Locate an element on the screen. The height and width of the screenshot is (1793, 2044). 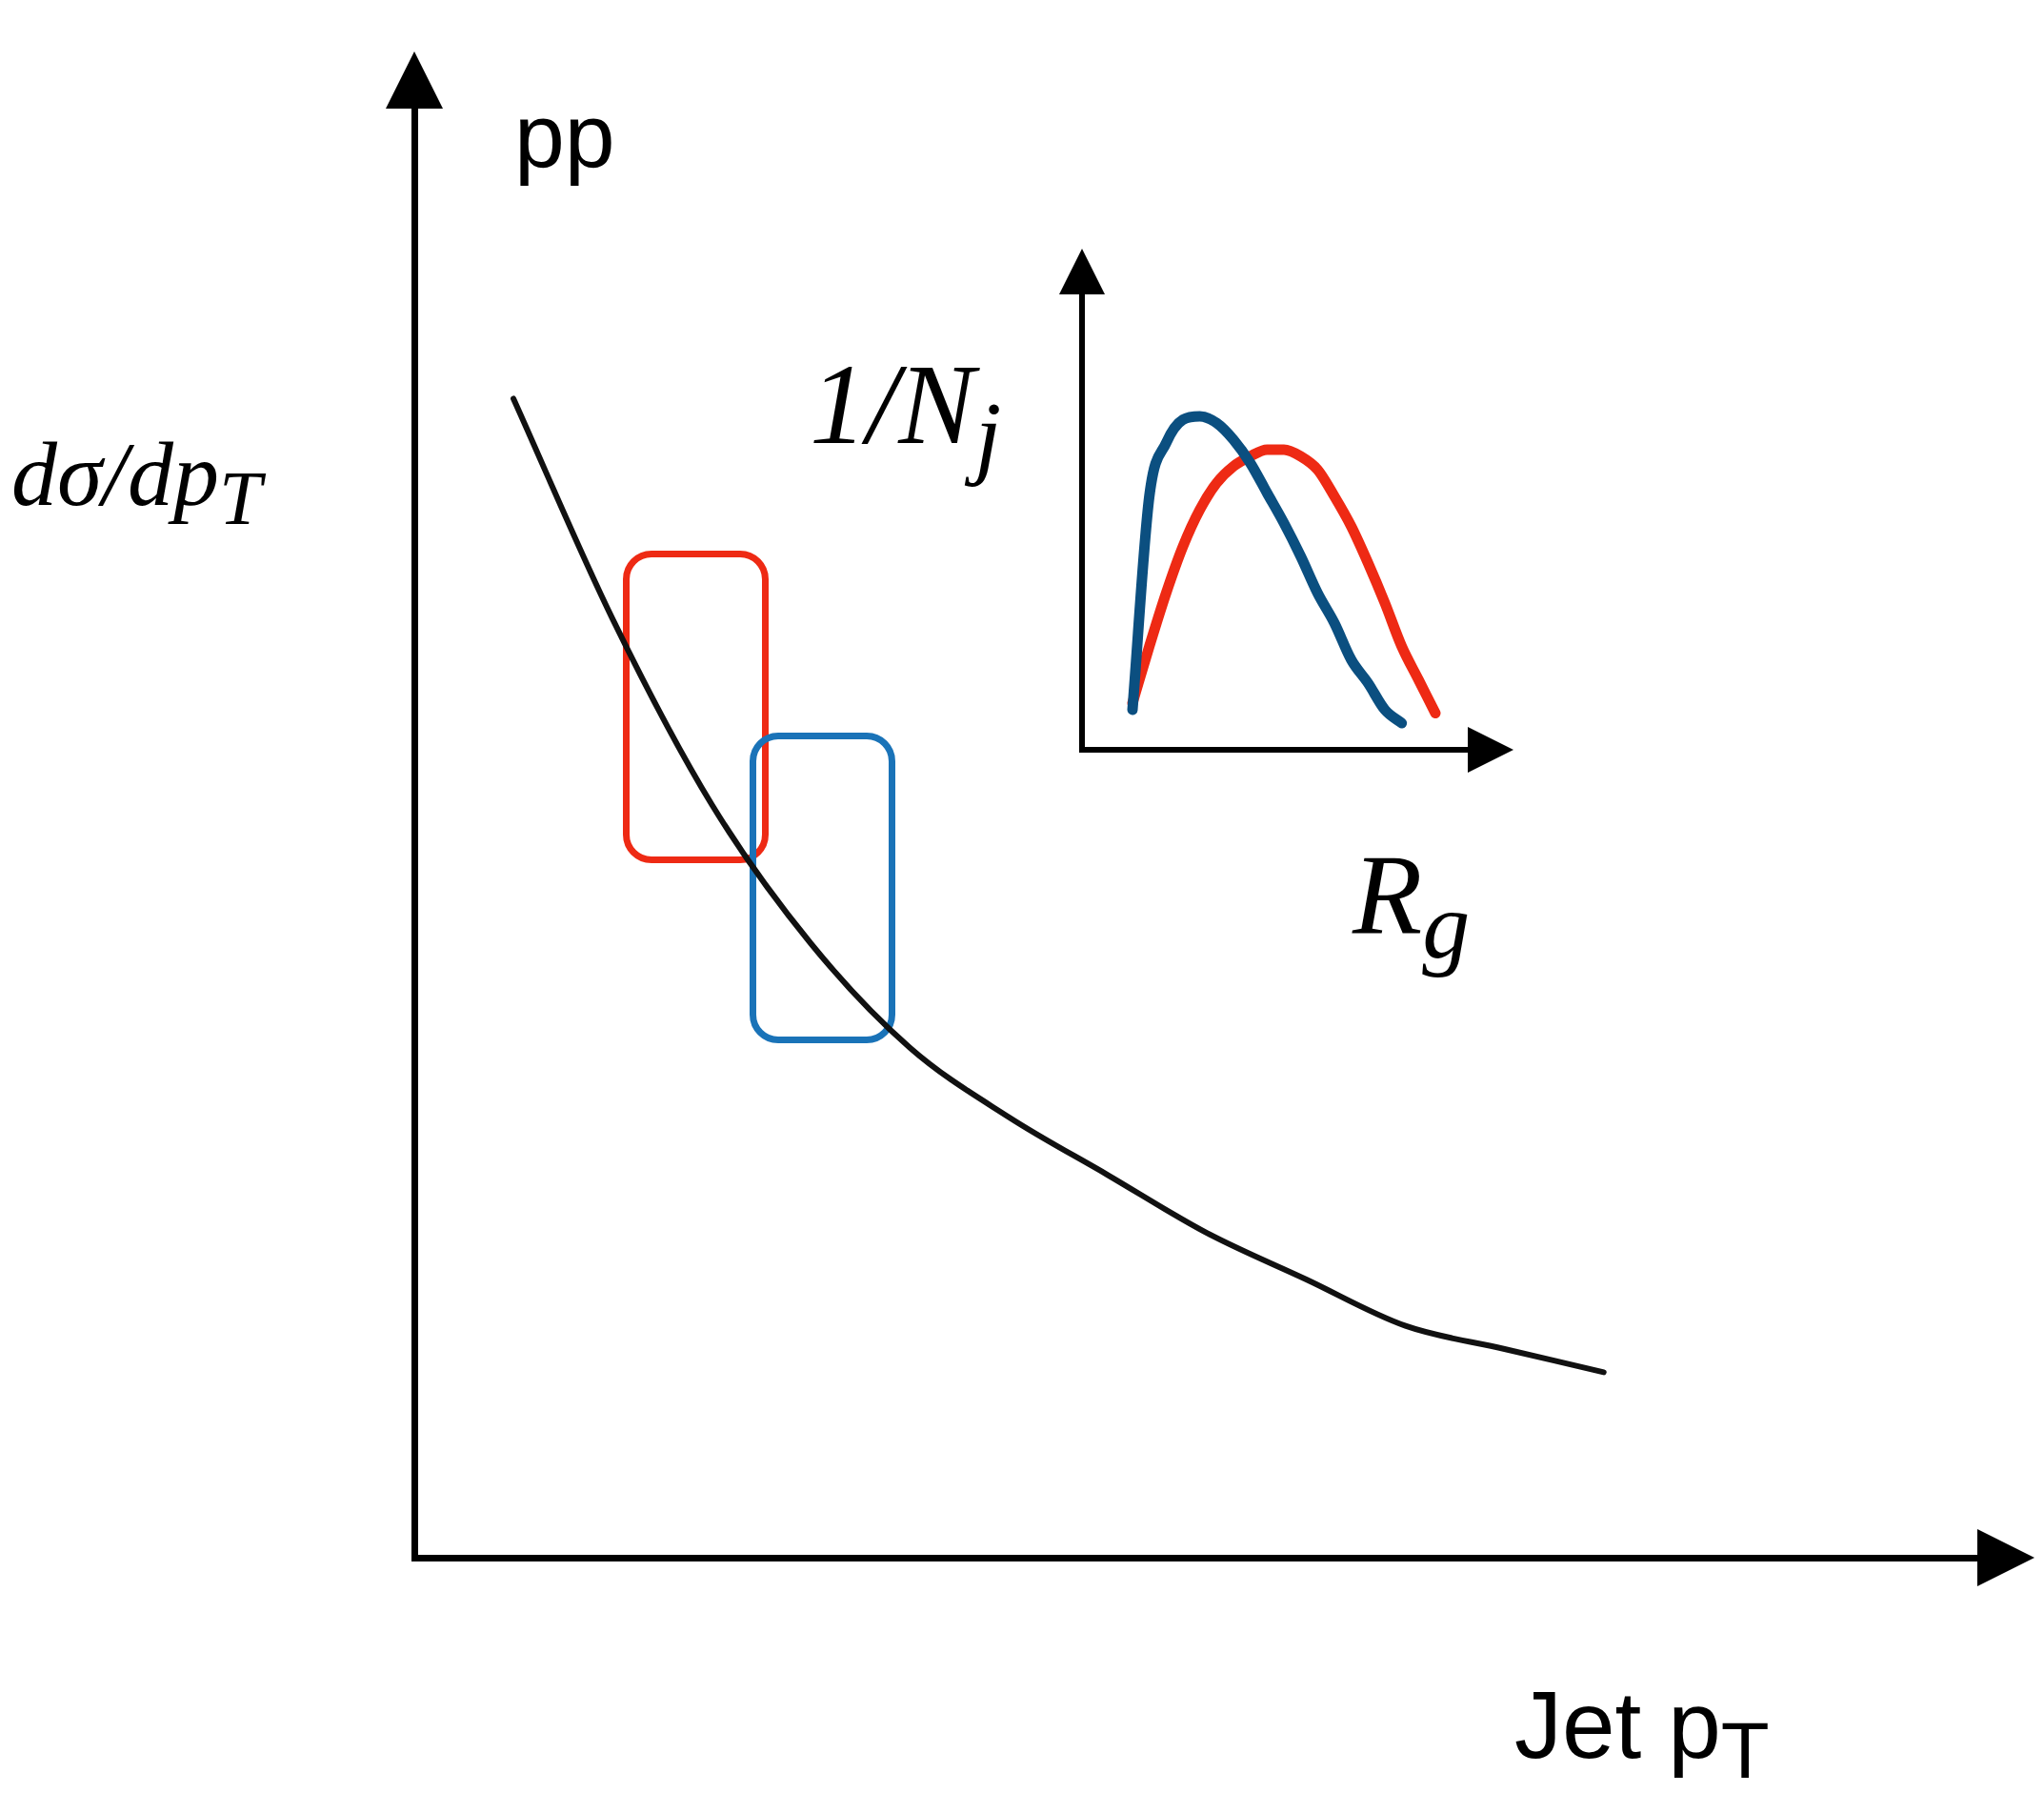
x-axis-title: R$_{g}$ is located at coordinates (1412, 905).